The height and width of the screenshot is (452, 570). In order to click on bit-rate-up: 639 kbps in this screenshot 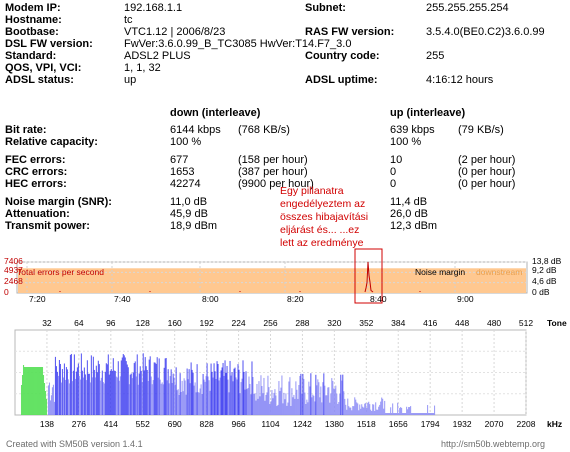, I will do `click(412, 130)`.